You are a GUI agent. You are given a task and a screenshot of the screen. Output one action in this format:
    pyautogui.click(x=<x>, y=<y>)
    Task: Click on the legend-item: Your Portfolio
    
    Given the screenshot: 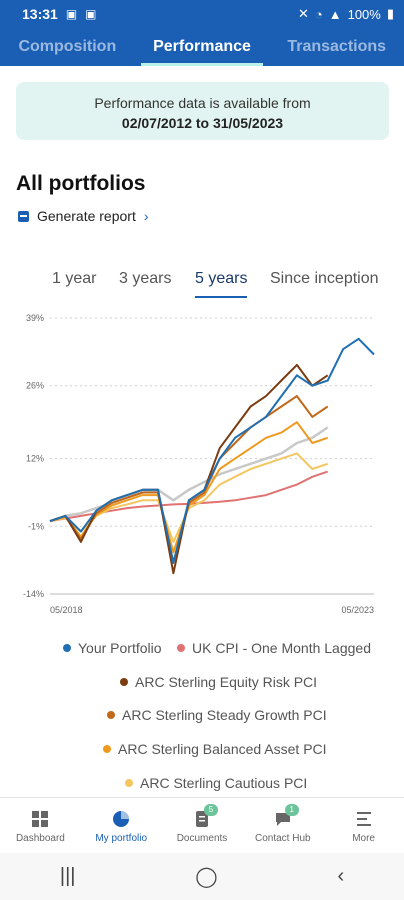 What is the action you would take?
    pyautogui.click(x=112, y=648)
    